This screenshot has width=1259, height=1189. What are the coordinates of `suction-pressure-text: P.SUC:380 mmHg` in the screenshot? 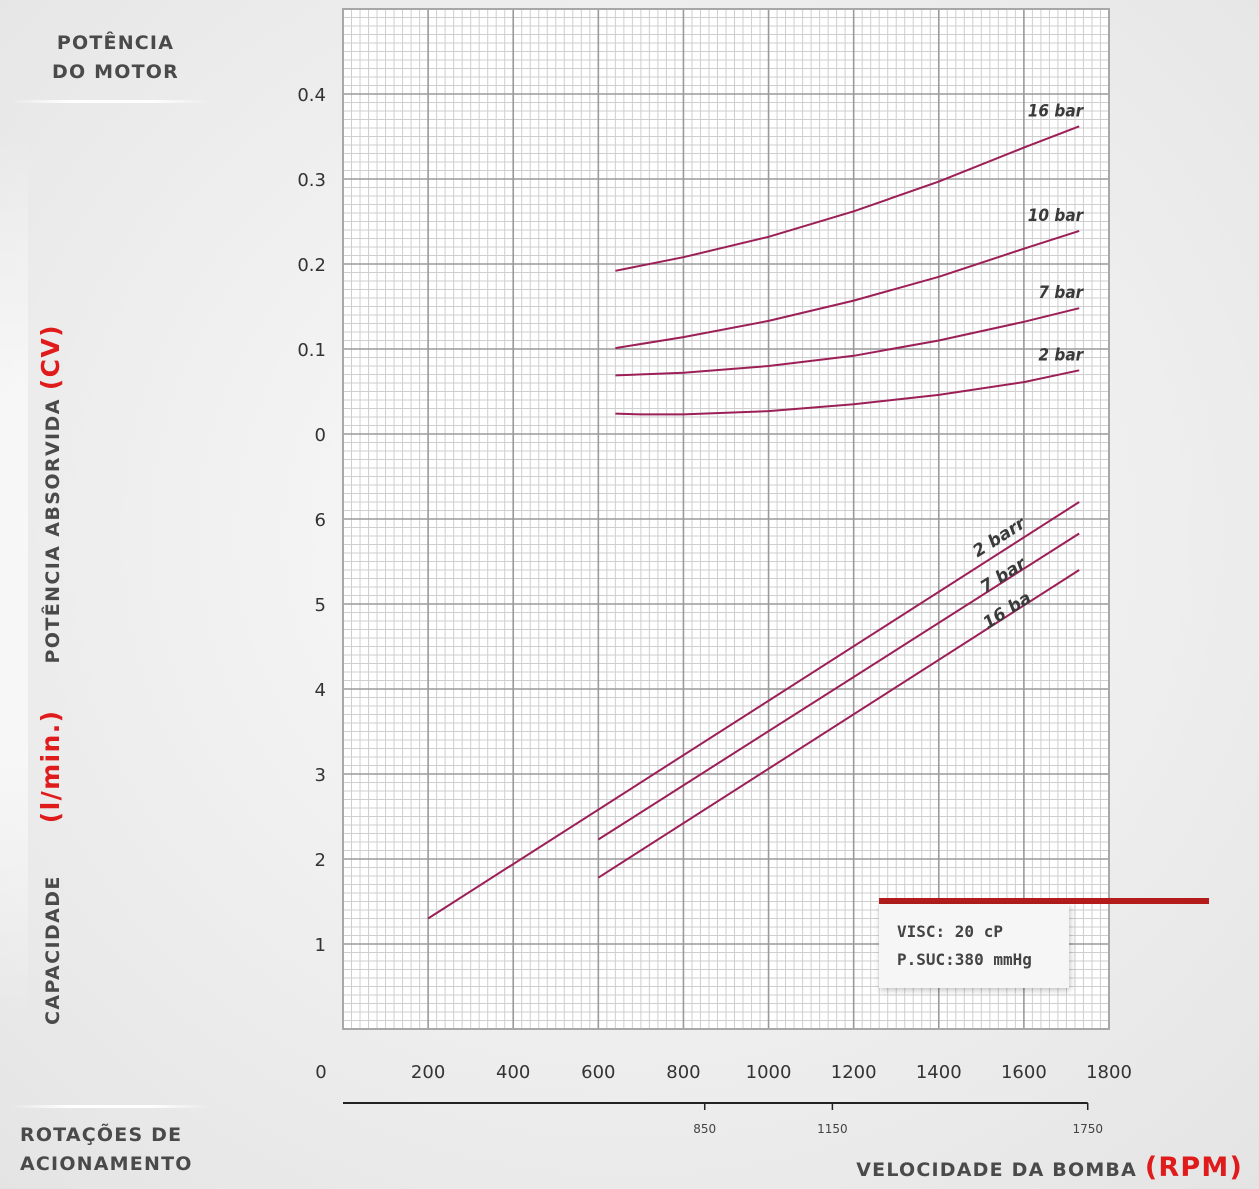 It's located at (964, 959).